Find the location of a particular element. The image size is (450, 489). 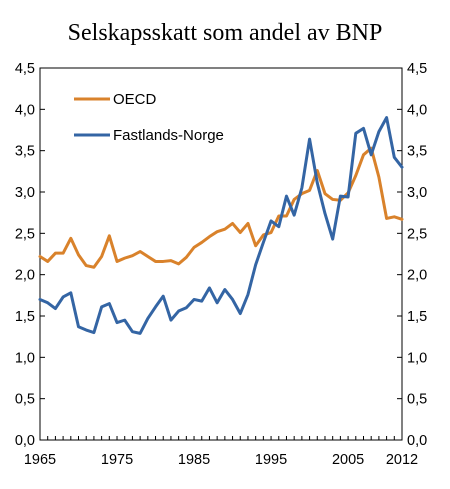

y-tick-label-left: 3,0 is located at coordinates (25, 193).